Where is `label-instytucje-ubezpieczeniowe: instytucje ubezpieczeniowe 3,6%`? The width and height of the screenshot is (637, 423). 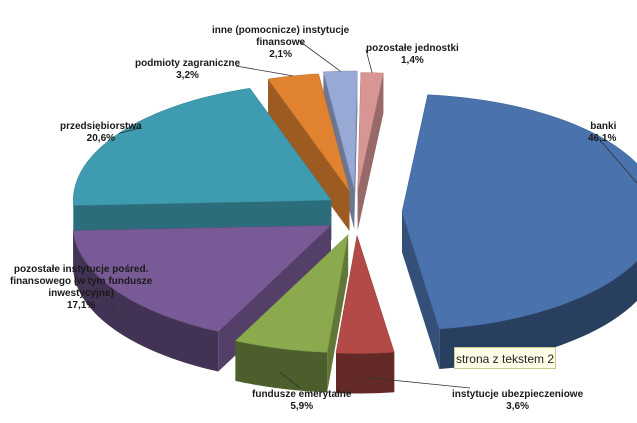 label-instytucje-ubezpieczeniowe: instytucje ubezpieczeniowe 3,6% is located at coordinates (518, 400).